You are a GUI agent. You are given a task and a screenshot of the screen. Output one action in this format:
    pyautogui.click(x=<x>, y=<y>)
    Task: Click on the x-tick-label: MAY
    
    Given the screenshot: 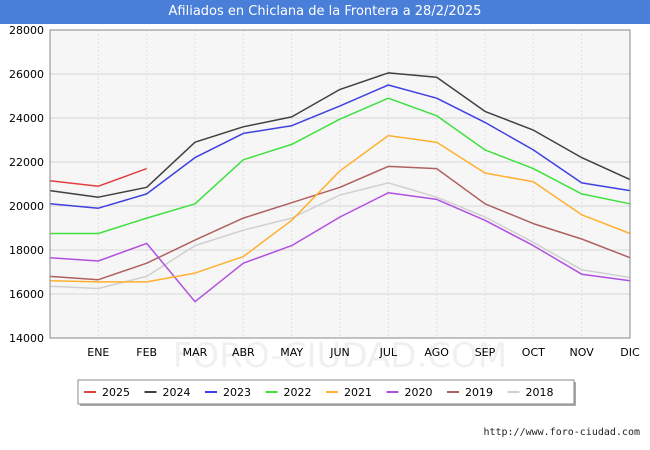 What is the action you would take?
    pyautogui.click(x=291, y=352)
    